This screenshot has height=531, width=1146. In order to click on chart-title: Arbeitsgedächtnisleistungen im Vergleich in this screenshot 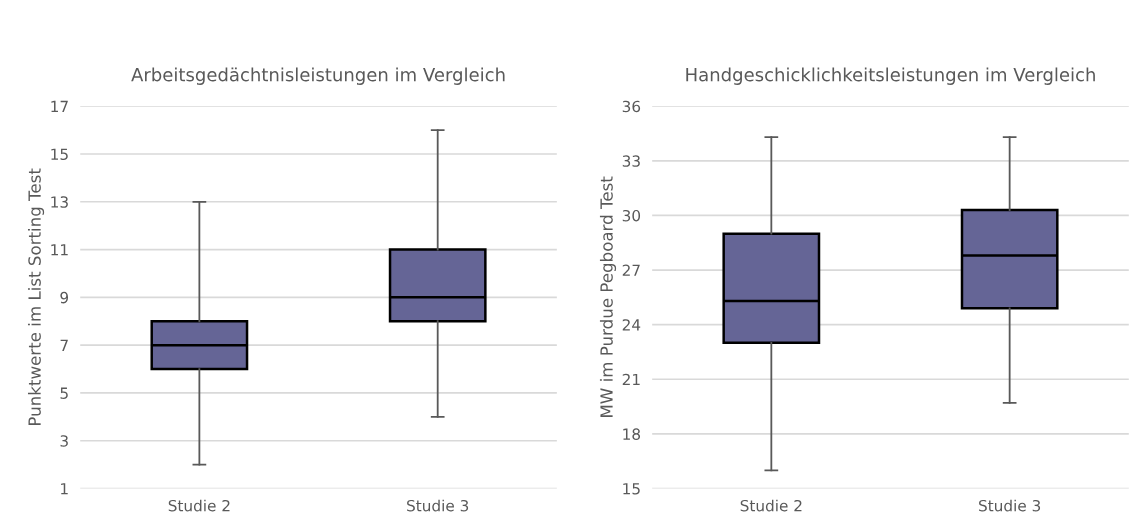, I will do `click(318, 76)`.